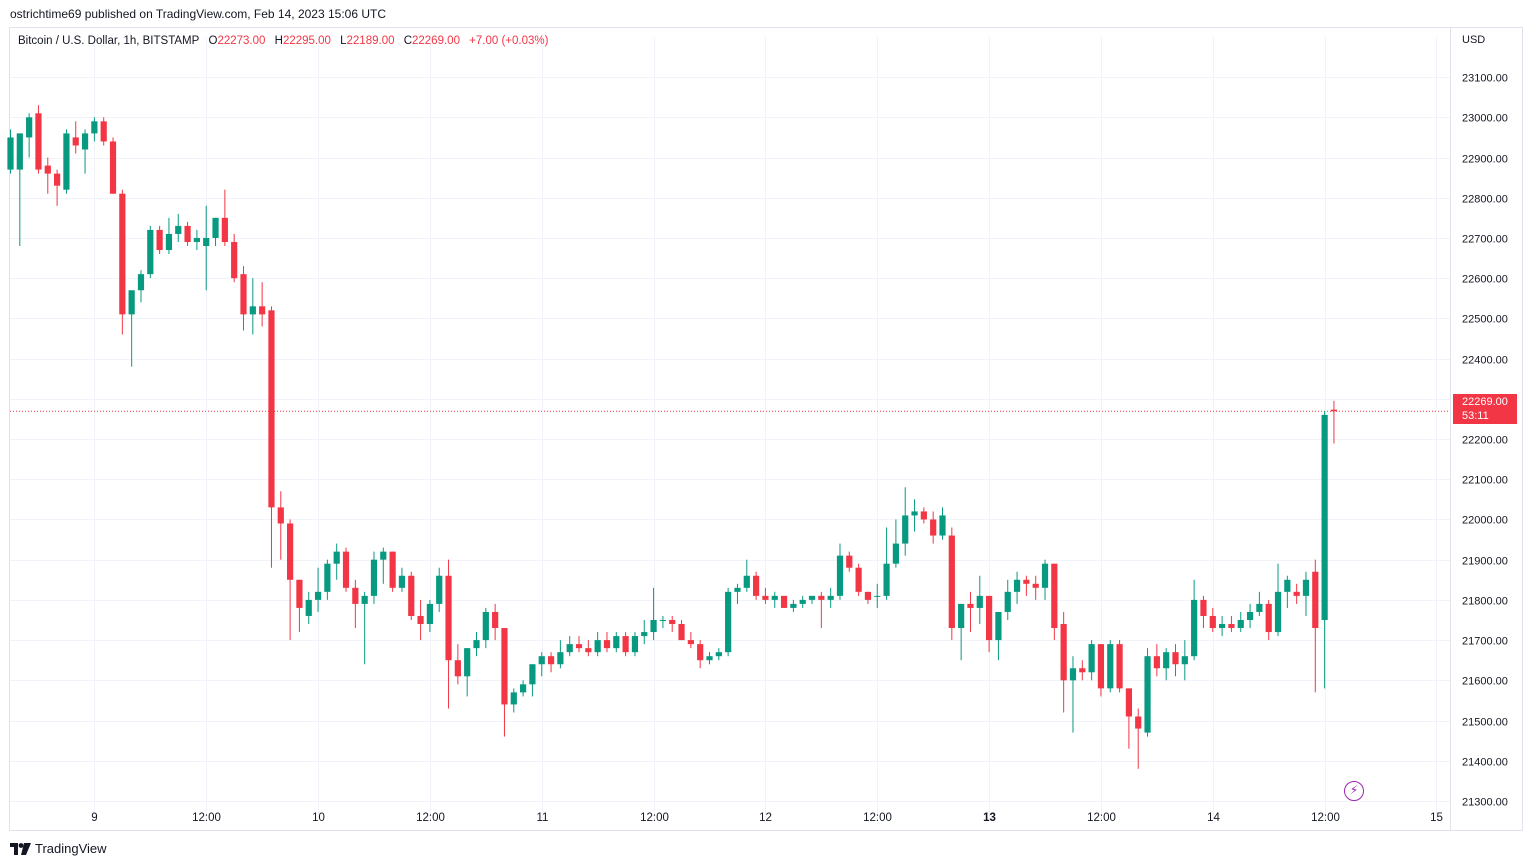  I want to click on x-tick-label: 15, so click(1436, 818).